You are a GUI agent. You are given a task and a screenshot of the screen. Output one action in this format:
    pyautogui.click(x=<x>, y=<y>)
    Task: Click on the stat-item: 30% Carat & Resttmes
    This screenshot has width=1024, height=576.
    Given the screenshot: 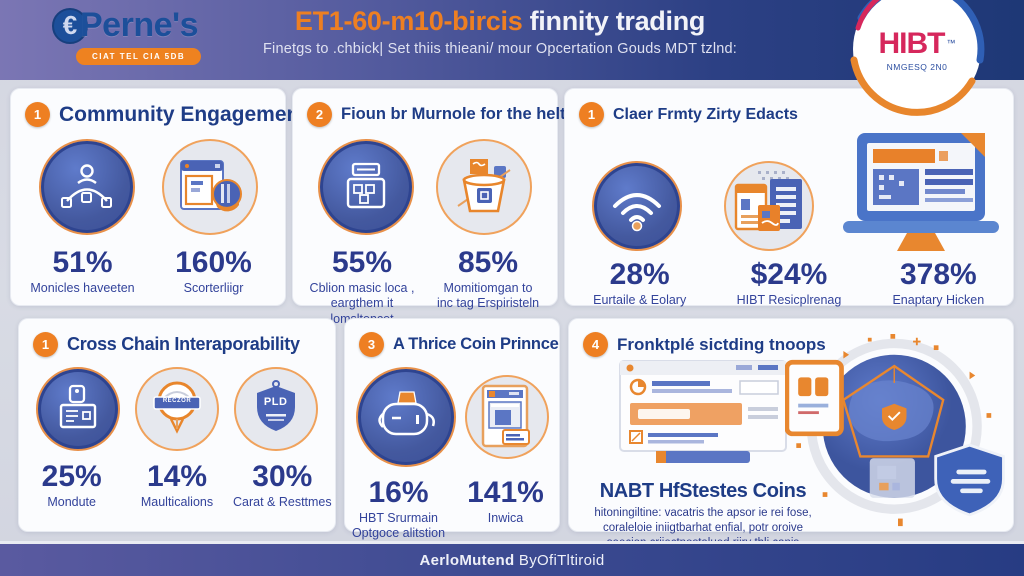 What is the action you would take?
    pyautogui.click(x=282, y=485)
    